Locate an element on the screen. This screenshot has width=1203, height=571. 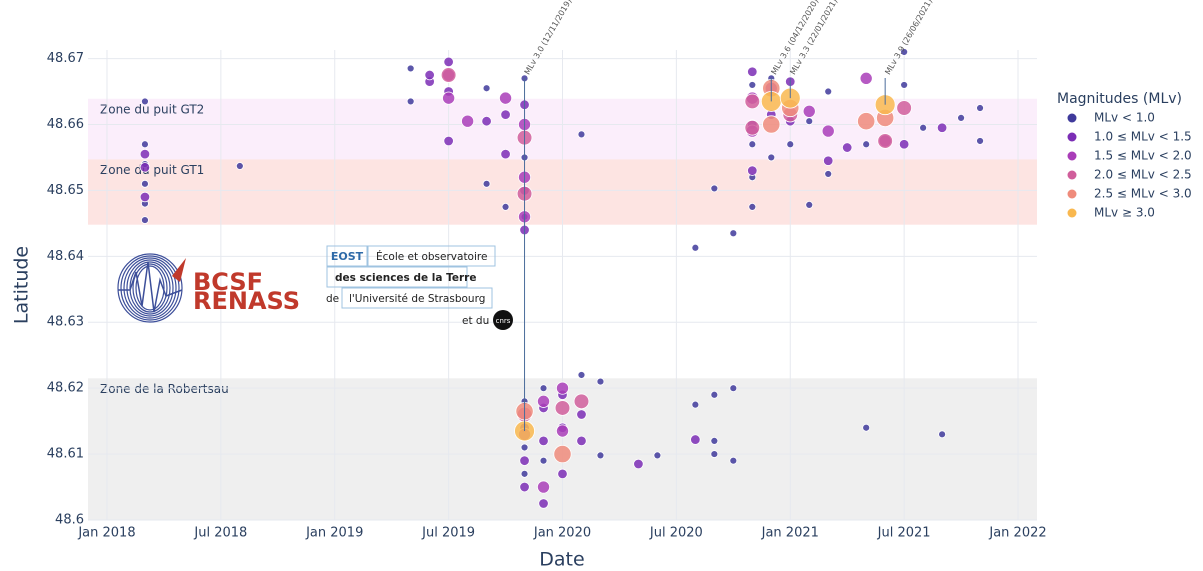
x-tick-label: Jan 2021 is located at coordinates (790, 533).